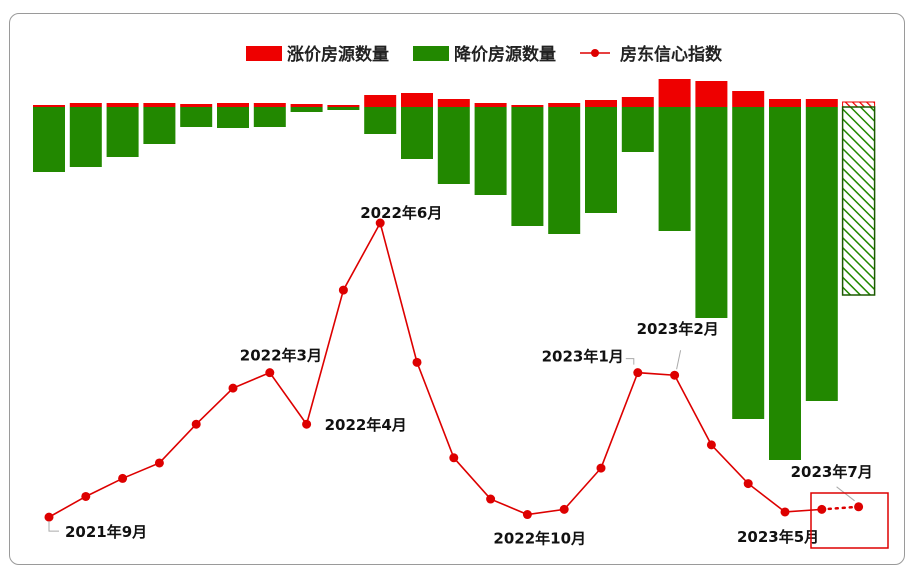 The image size is (914, 574). What do you see at coordinates (539, 539) in the screenshot?
I see `annotation-label: 2022年10月` at bounding box center [539, 539].